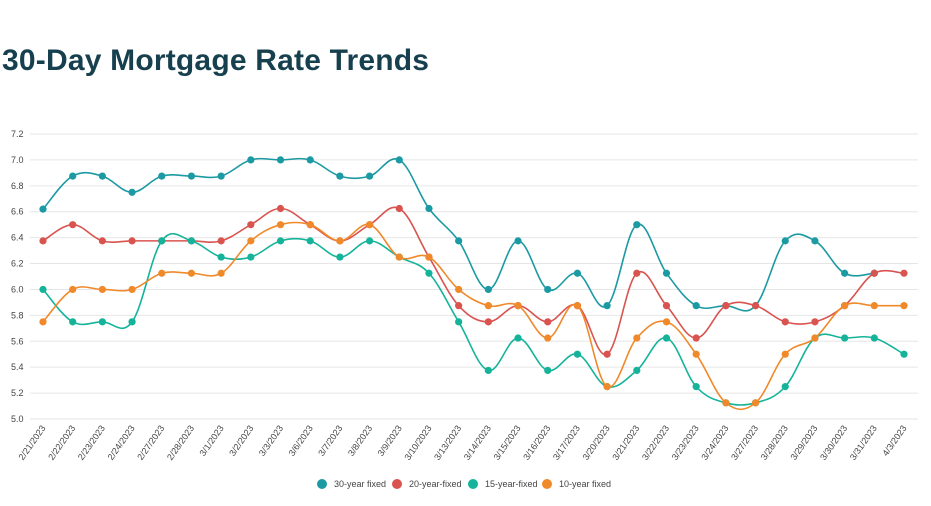 The height and width of the screenshot is (506, 931). I want to click on legend-item: 15-year-fixed, so click(503, 484).